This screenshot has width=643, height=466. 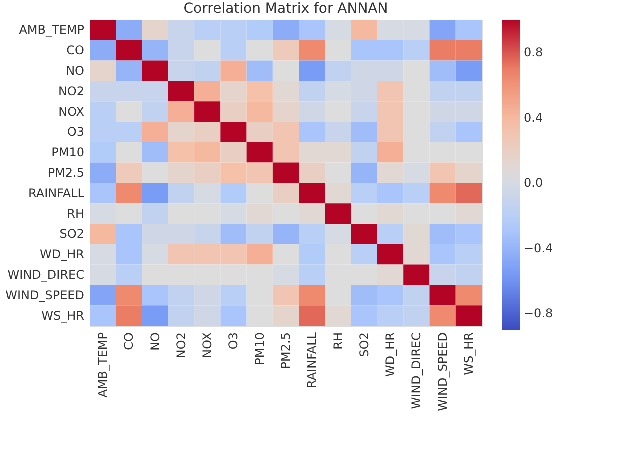 What do you see at coordinates (286, 351) in the screenshot?
I see `x-tick-label: PM2.5` at bounding box center [286, 351].